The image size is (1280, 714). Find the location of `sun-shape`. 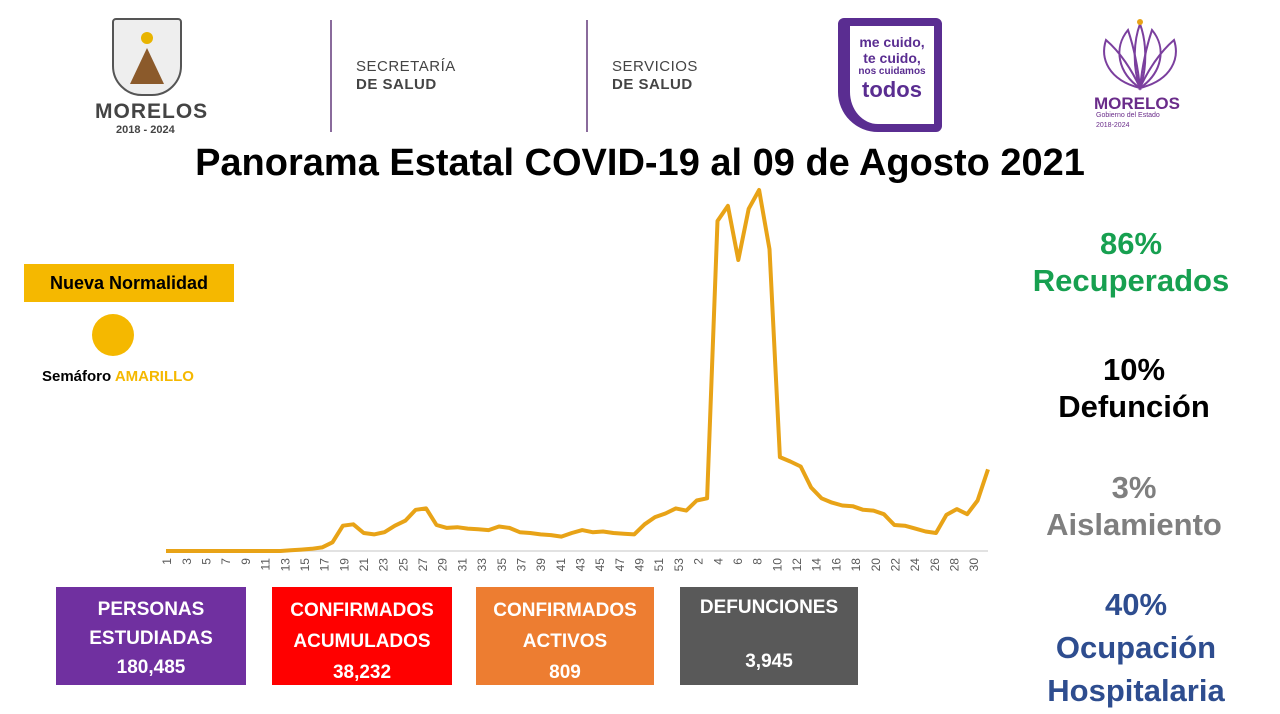

sun-shape is located at coordinates (147, 38).